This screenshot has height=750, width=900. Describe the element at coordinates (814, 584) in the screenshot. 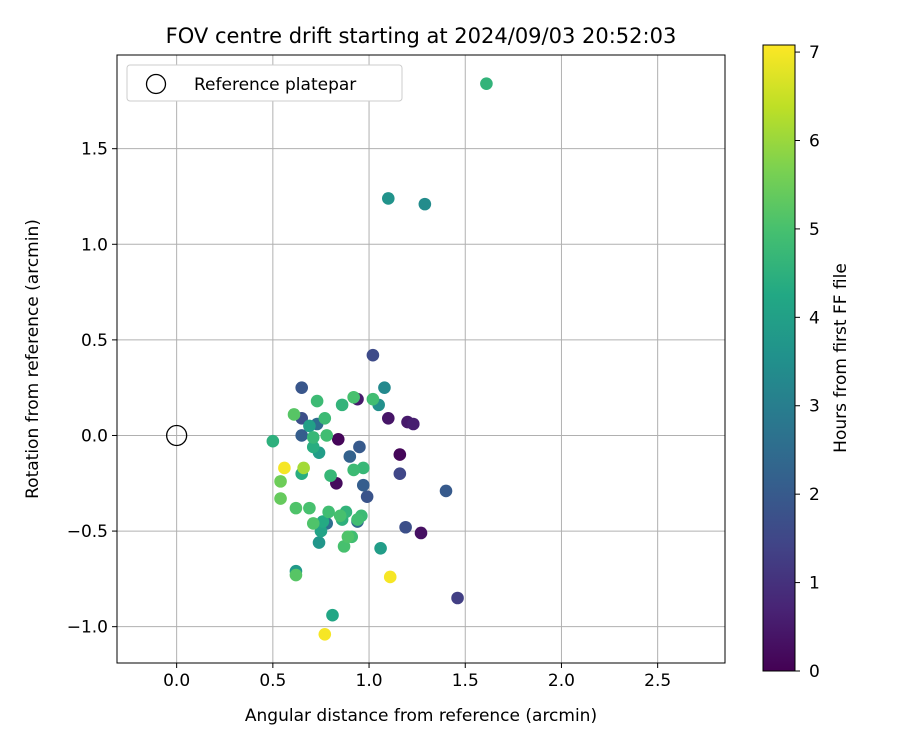

I see `colorbar-tick-label: 1` at that location.